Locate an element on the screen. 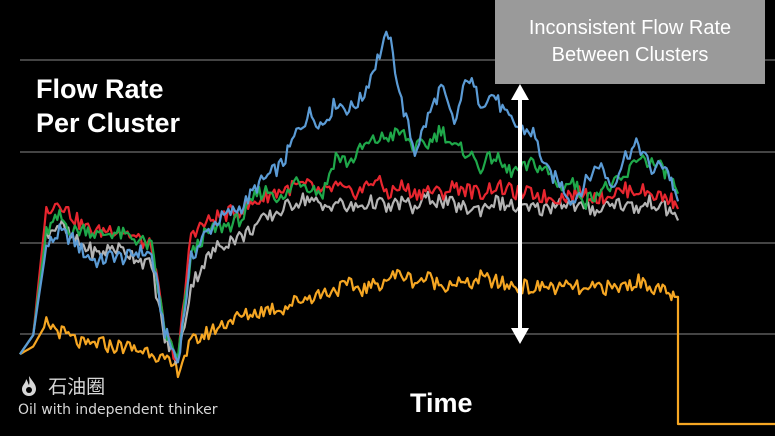  callout-line1: Inconsistent Flow Rate is located at coordinates (630, 28).